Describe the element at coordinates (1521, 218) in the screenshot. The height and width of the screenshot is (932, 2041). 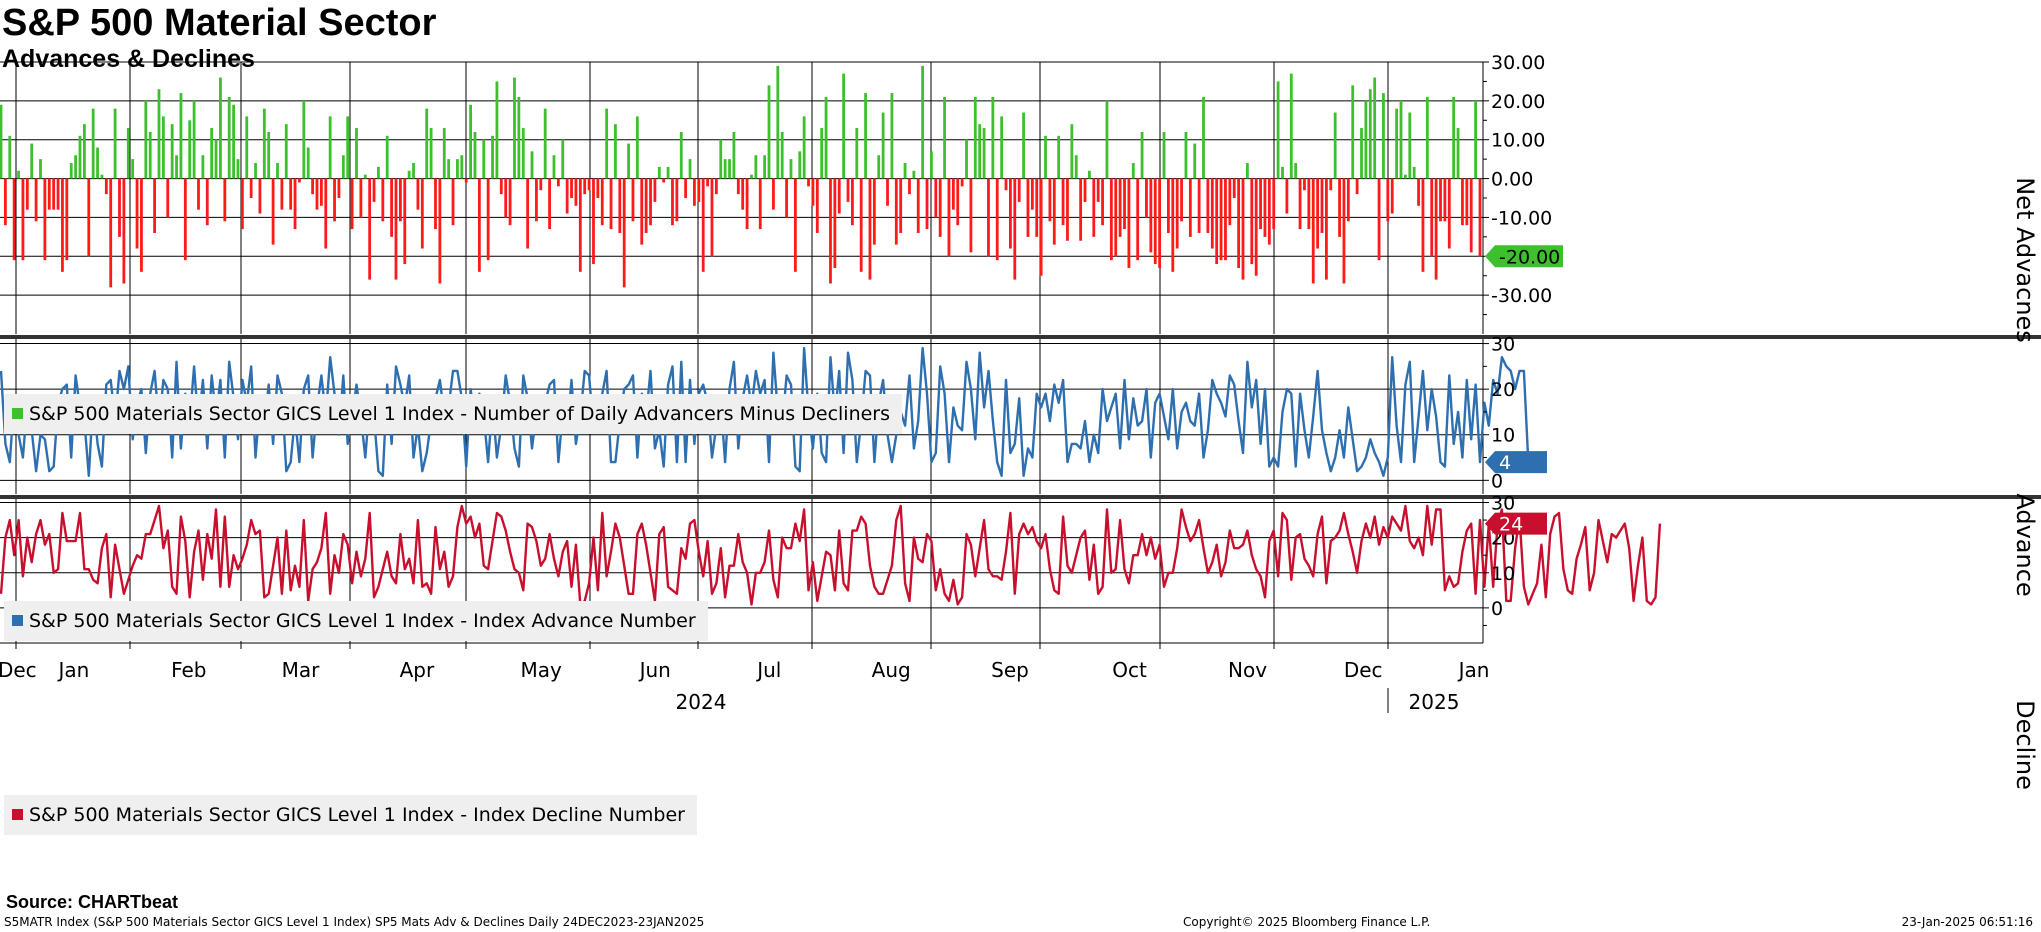
I see `y-tick-label: -10.00` at that location.